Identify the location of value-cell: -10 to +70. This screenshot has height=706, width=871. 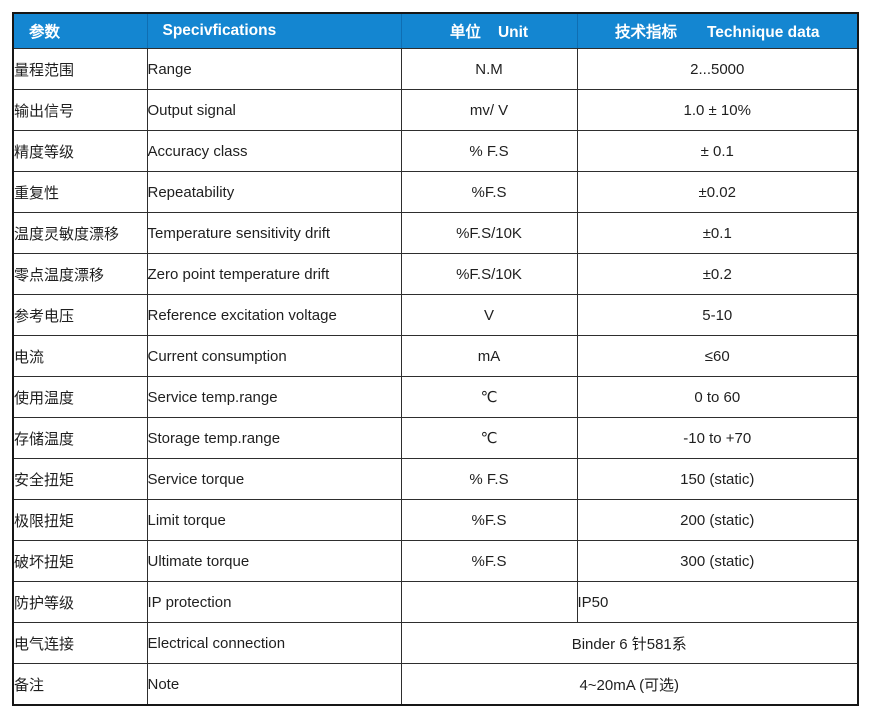
(717, 438).